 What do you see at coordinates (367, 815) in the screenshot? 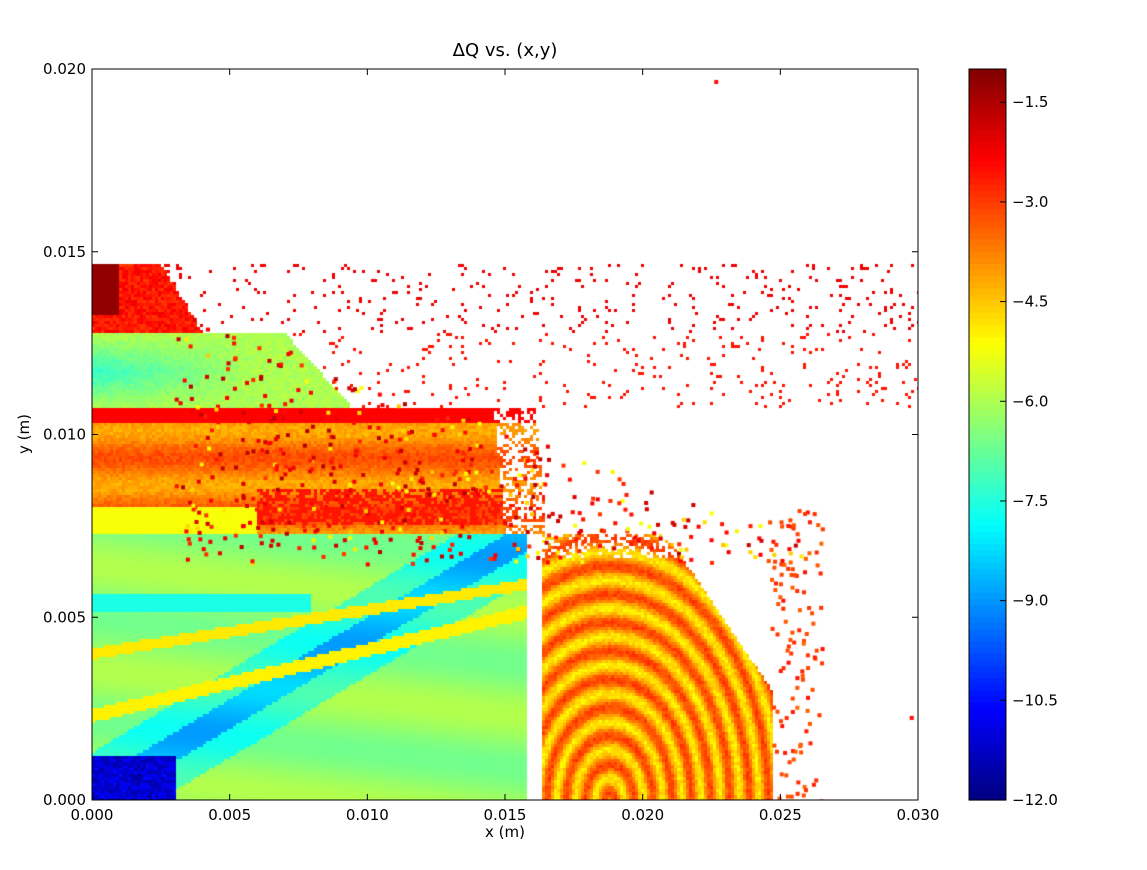
I see `x-tick-label: 0.010` at bounding box center [367, 815].